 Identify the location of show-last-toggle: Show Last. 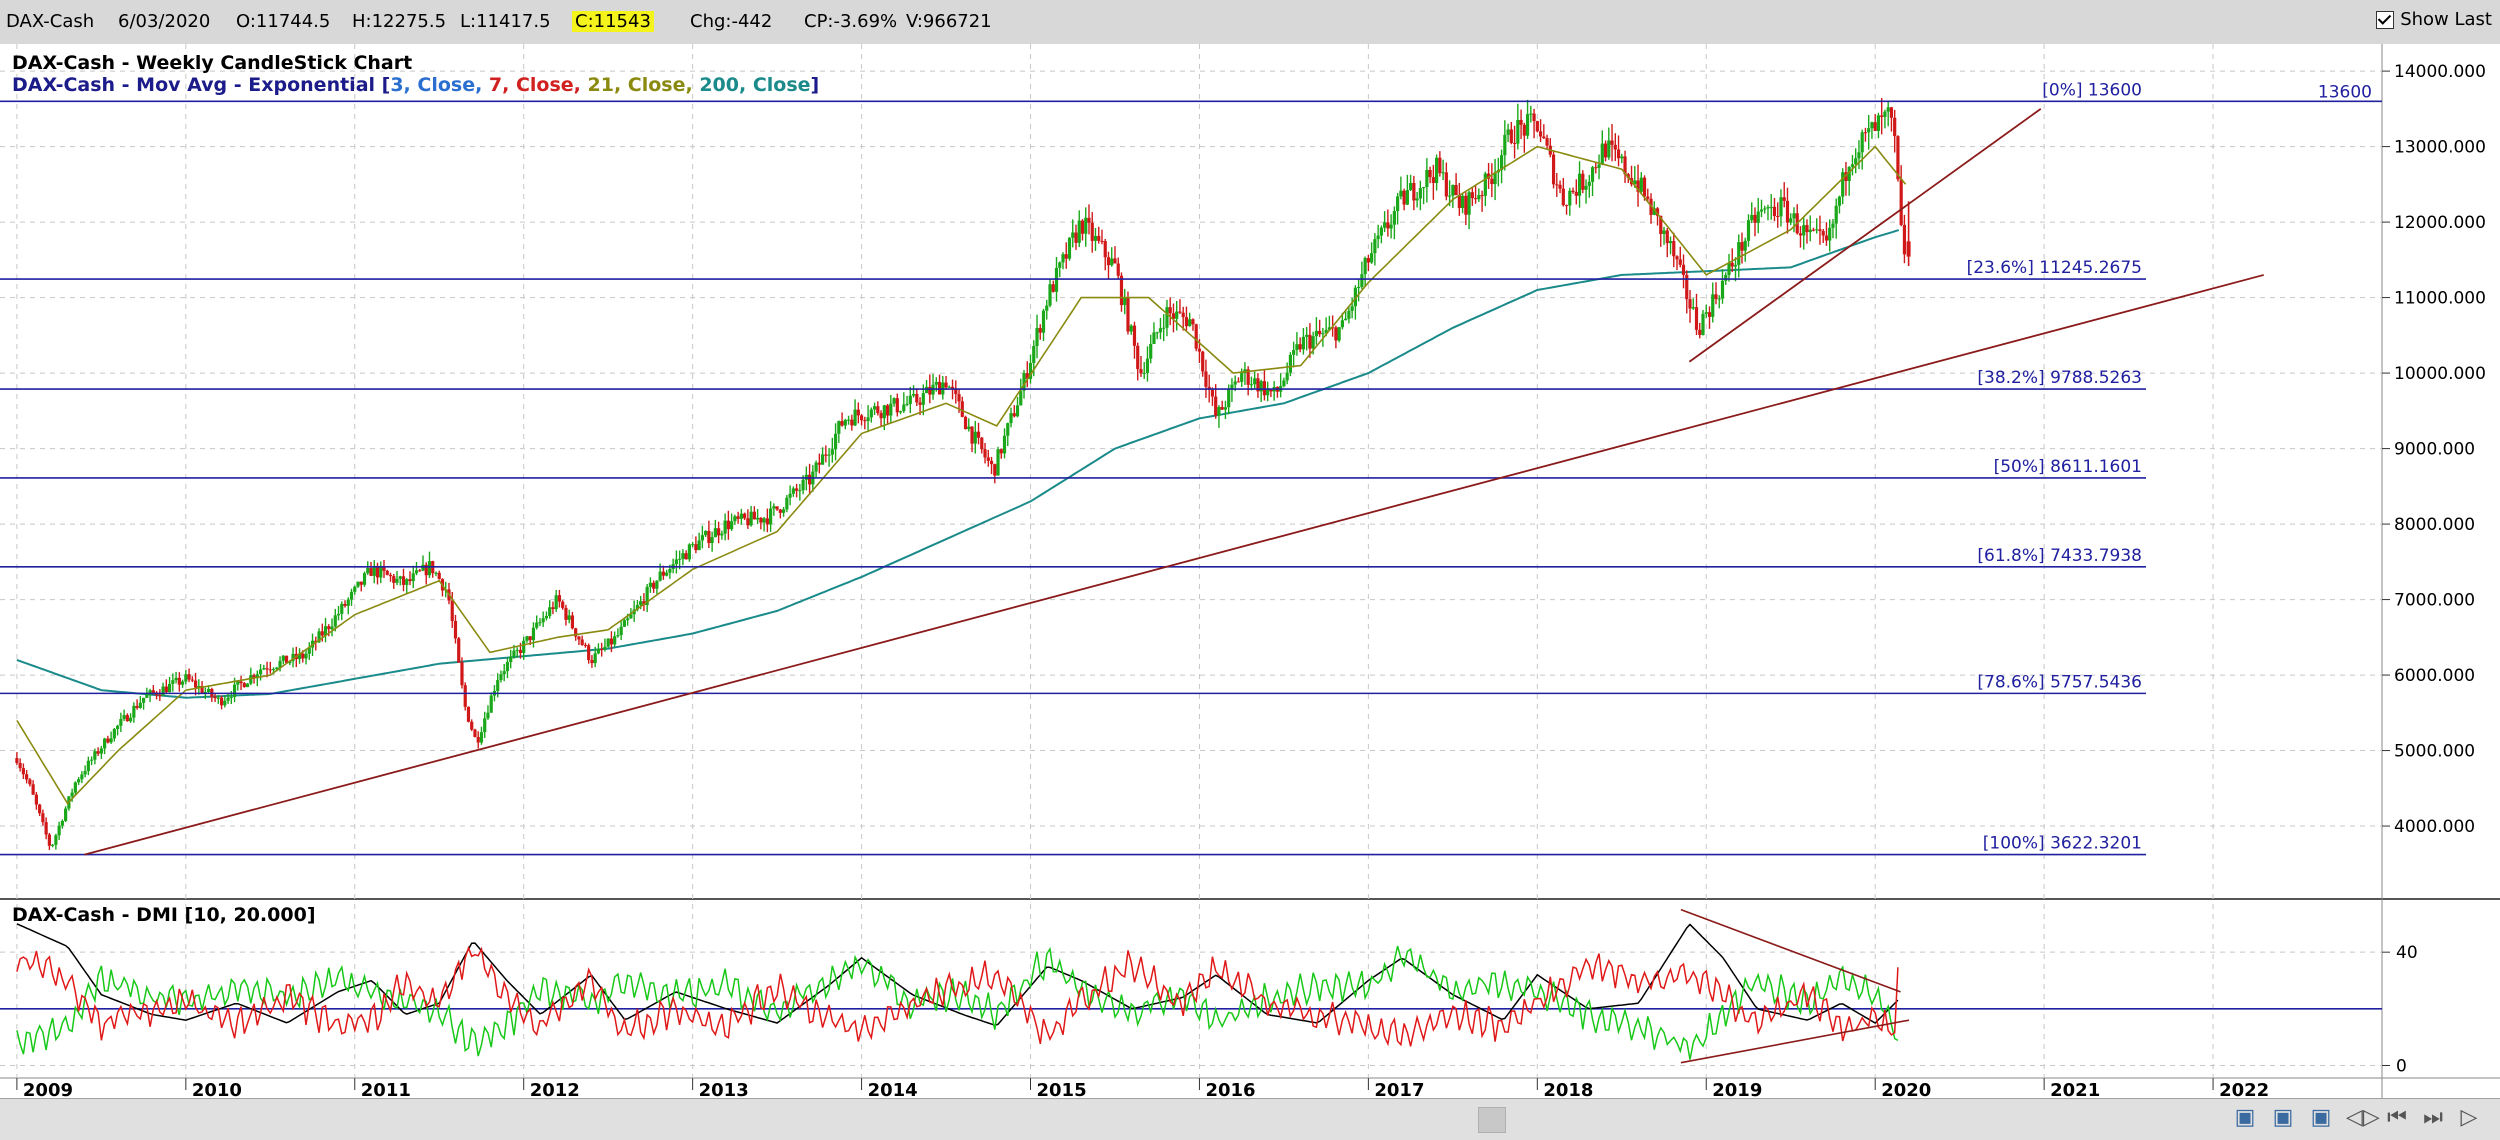
(2434, 19).